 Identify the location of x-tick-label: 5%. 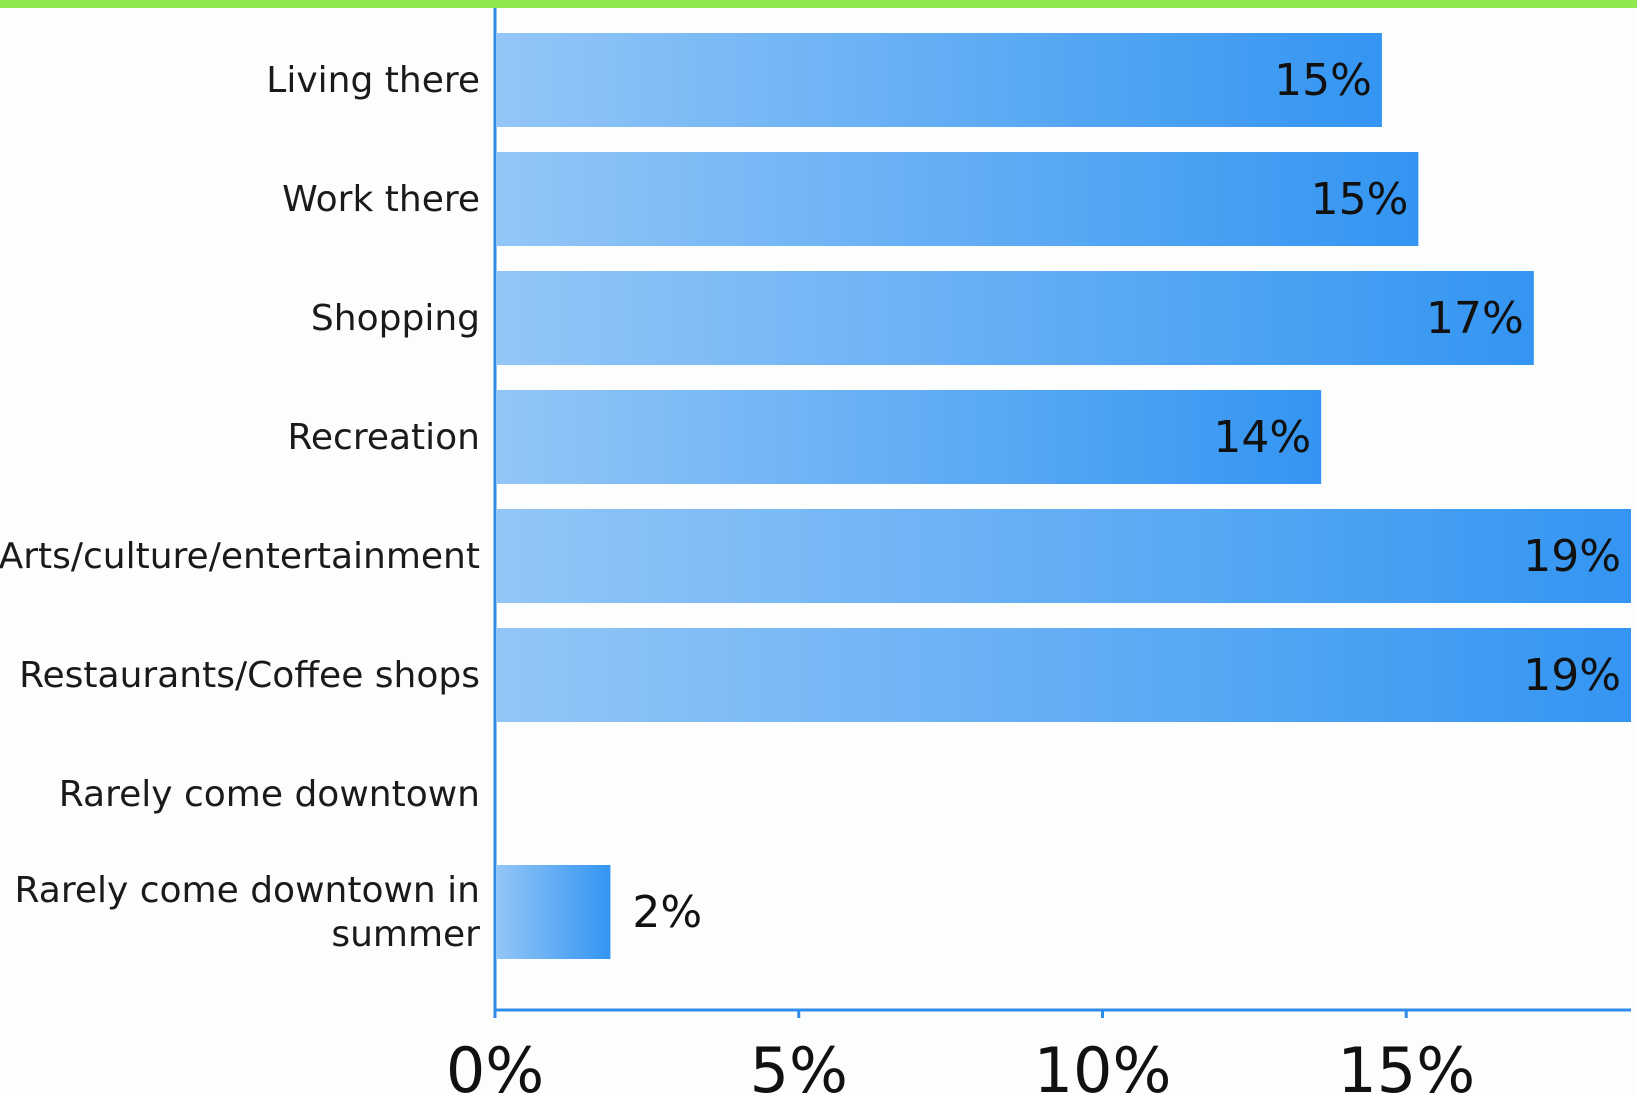
(799, 1064).